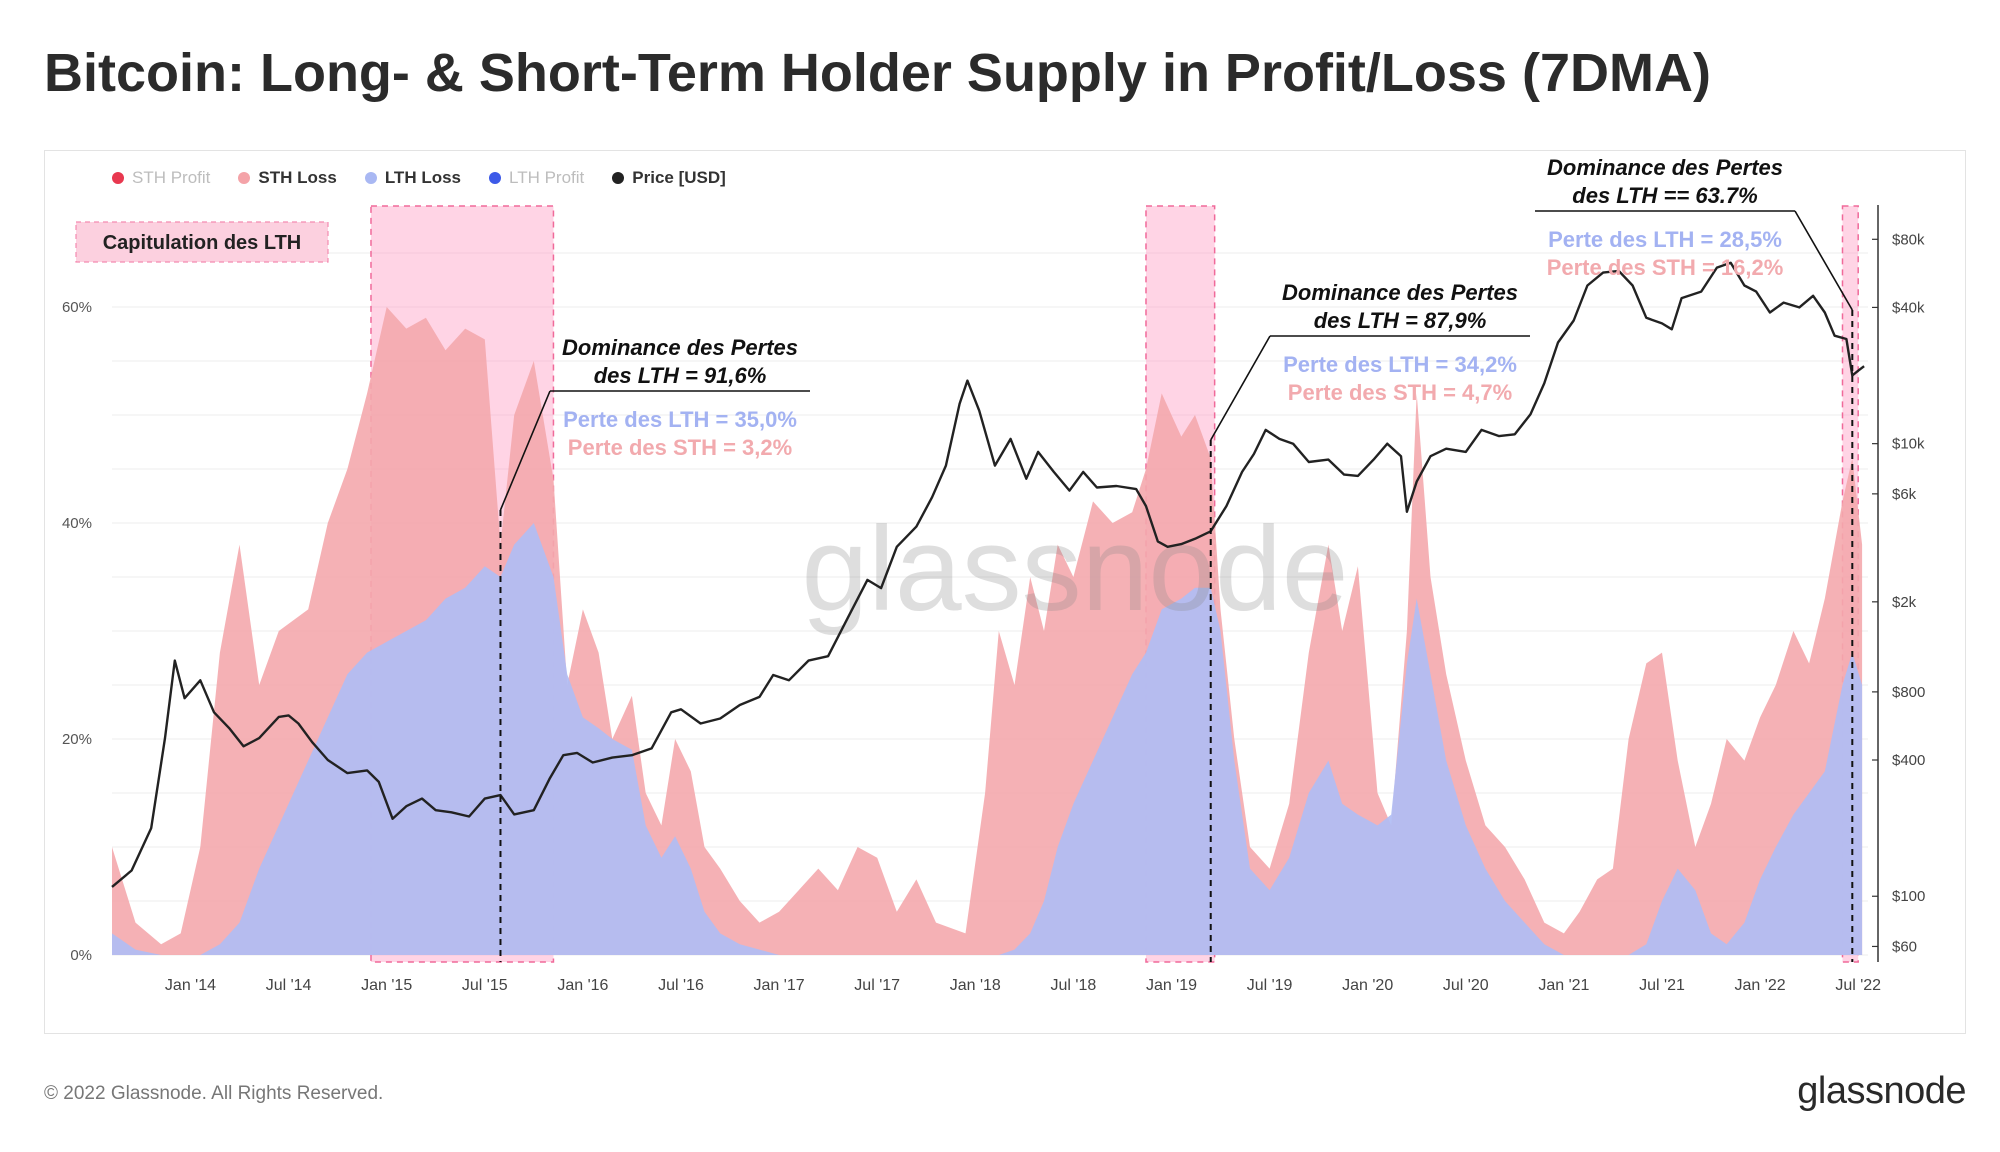  What do you see at coordinates (1074, 985) in the screenshot?
I see `x-tick-label: Jul '18` at bounding box center [1074, 985].